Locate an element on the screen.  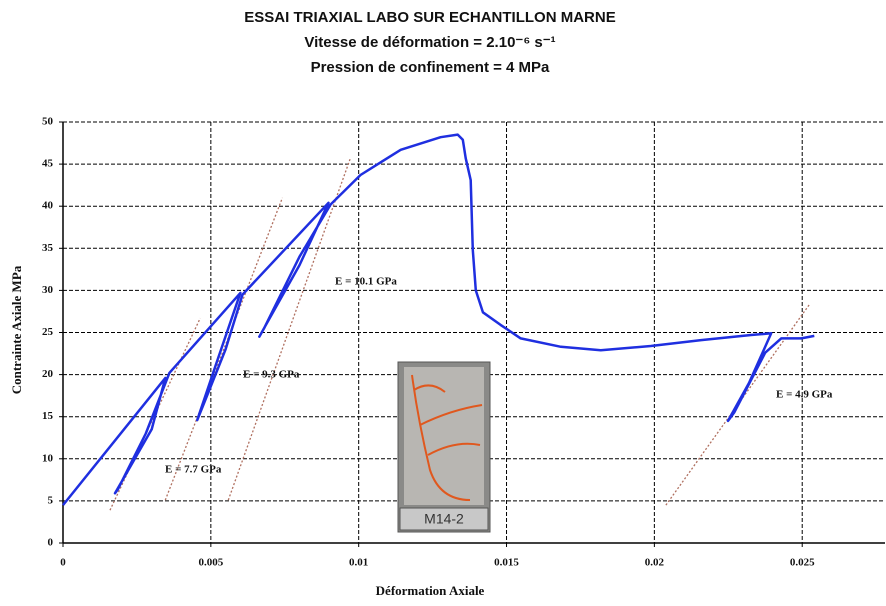
y-tick-label: 25 is located at coordinates (48, 332).